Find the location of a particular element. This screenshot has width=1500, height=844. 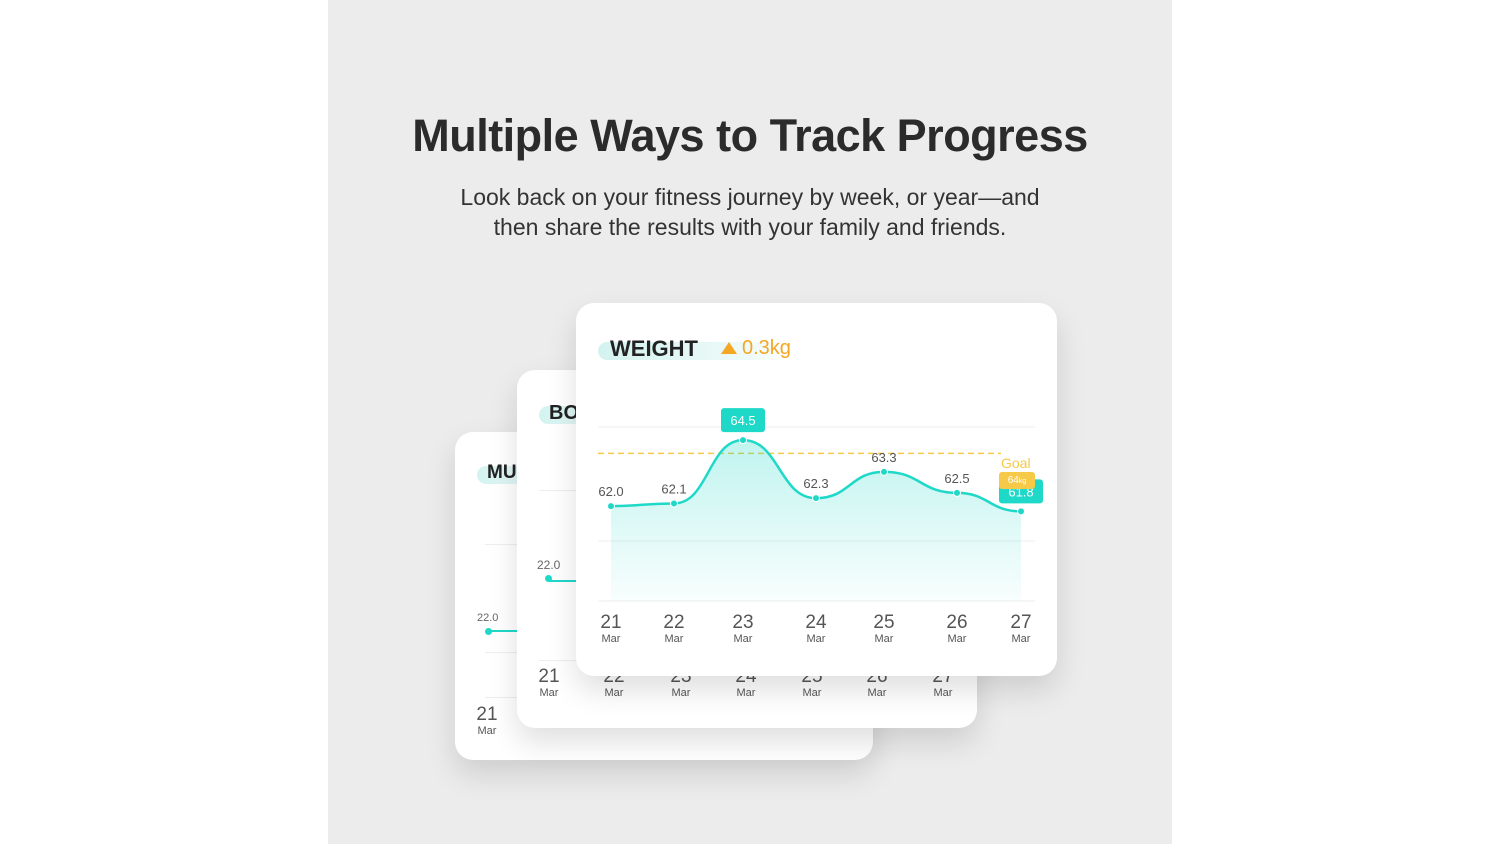

date-label: 22 Mar is located at coordinates (674, 629).